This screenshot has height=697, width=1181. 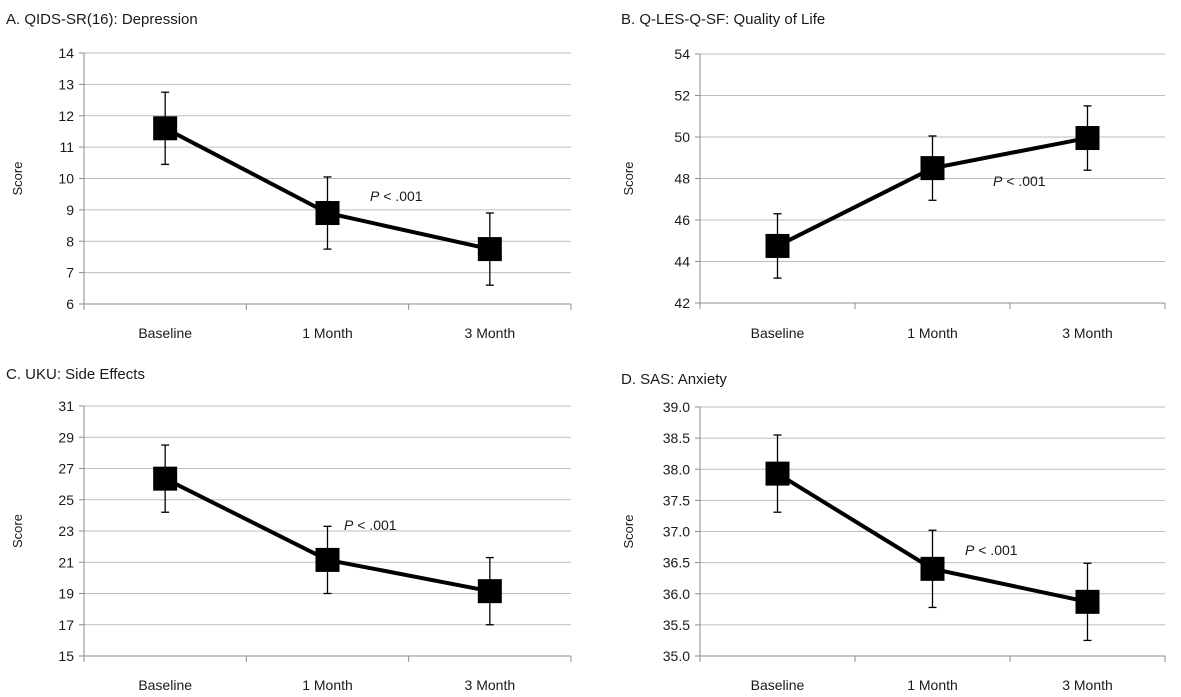 I want to click on panel-b-p-value-letter: P, so click(x=998, y=181).